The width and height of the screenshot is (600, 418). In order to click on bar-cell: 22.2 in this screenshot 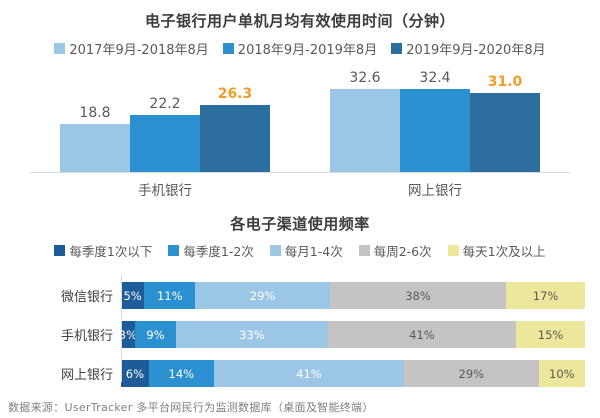, I will do `click(165, 134)`.